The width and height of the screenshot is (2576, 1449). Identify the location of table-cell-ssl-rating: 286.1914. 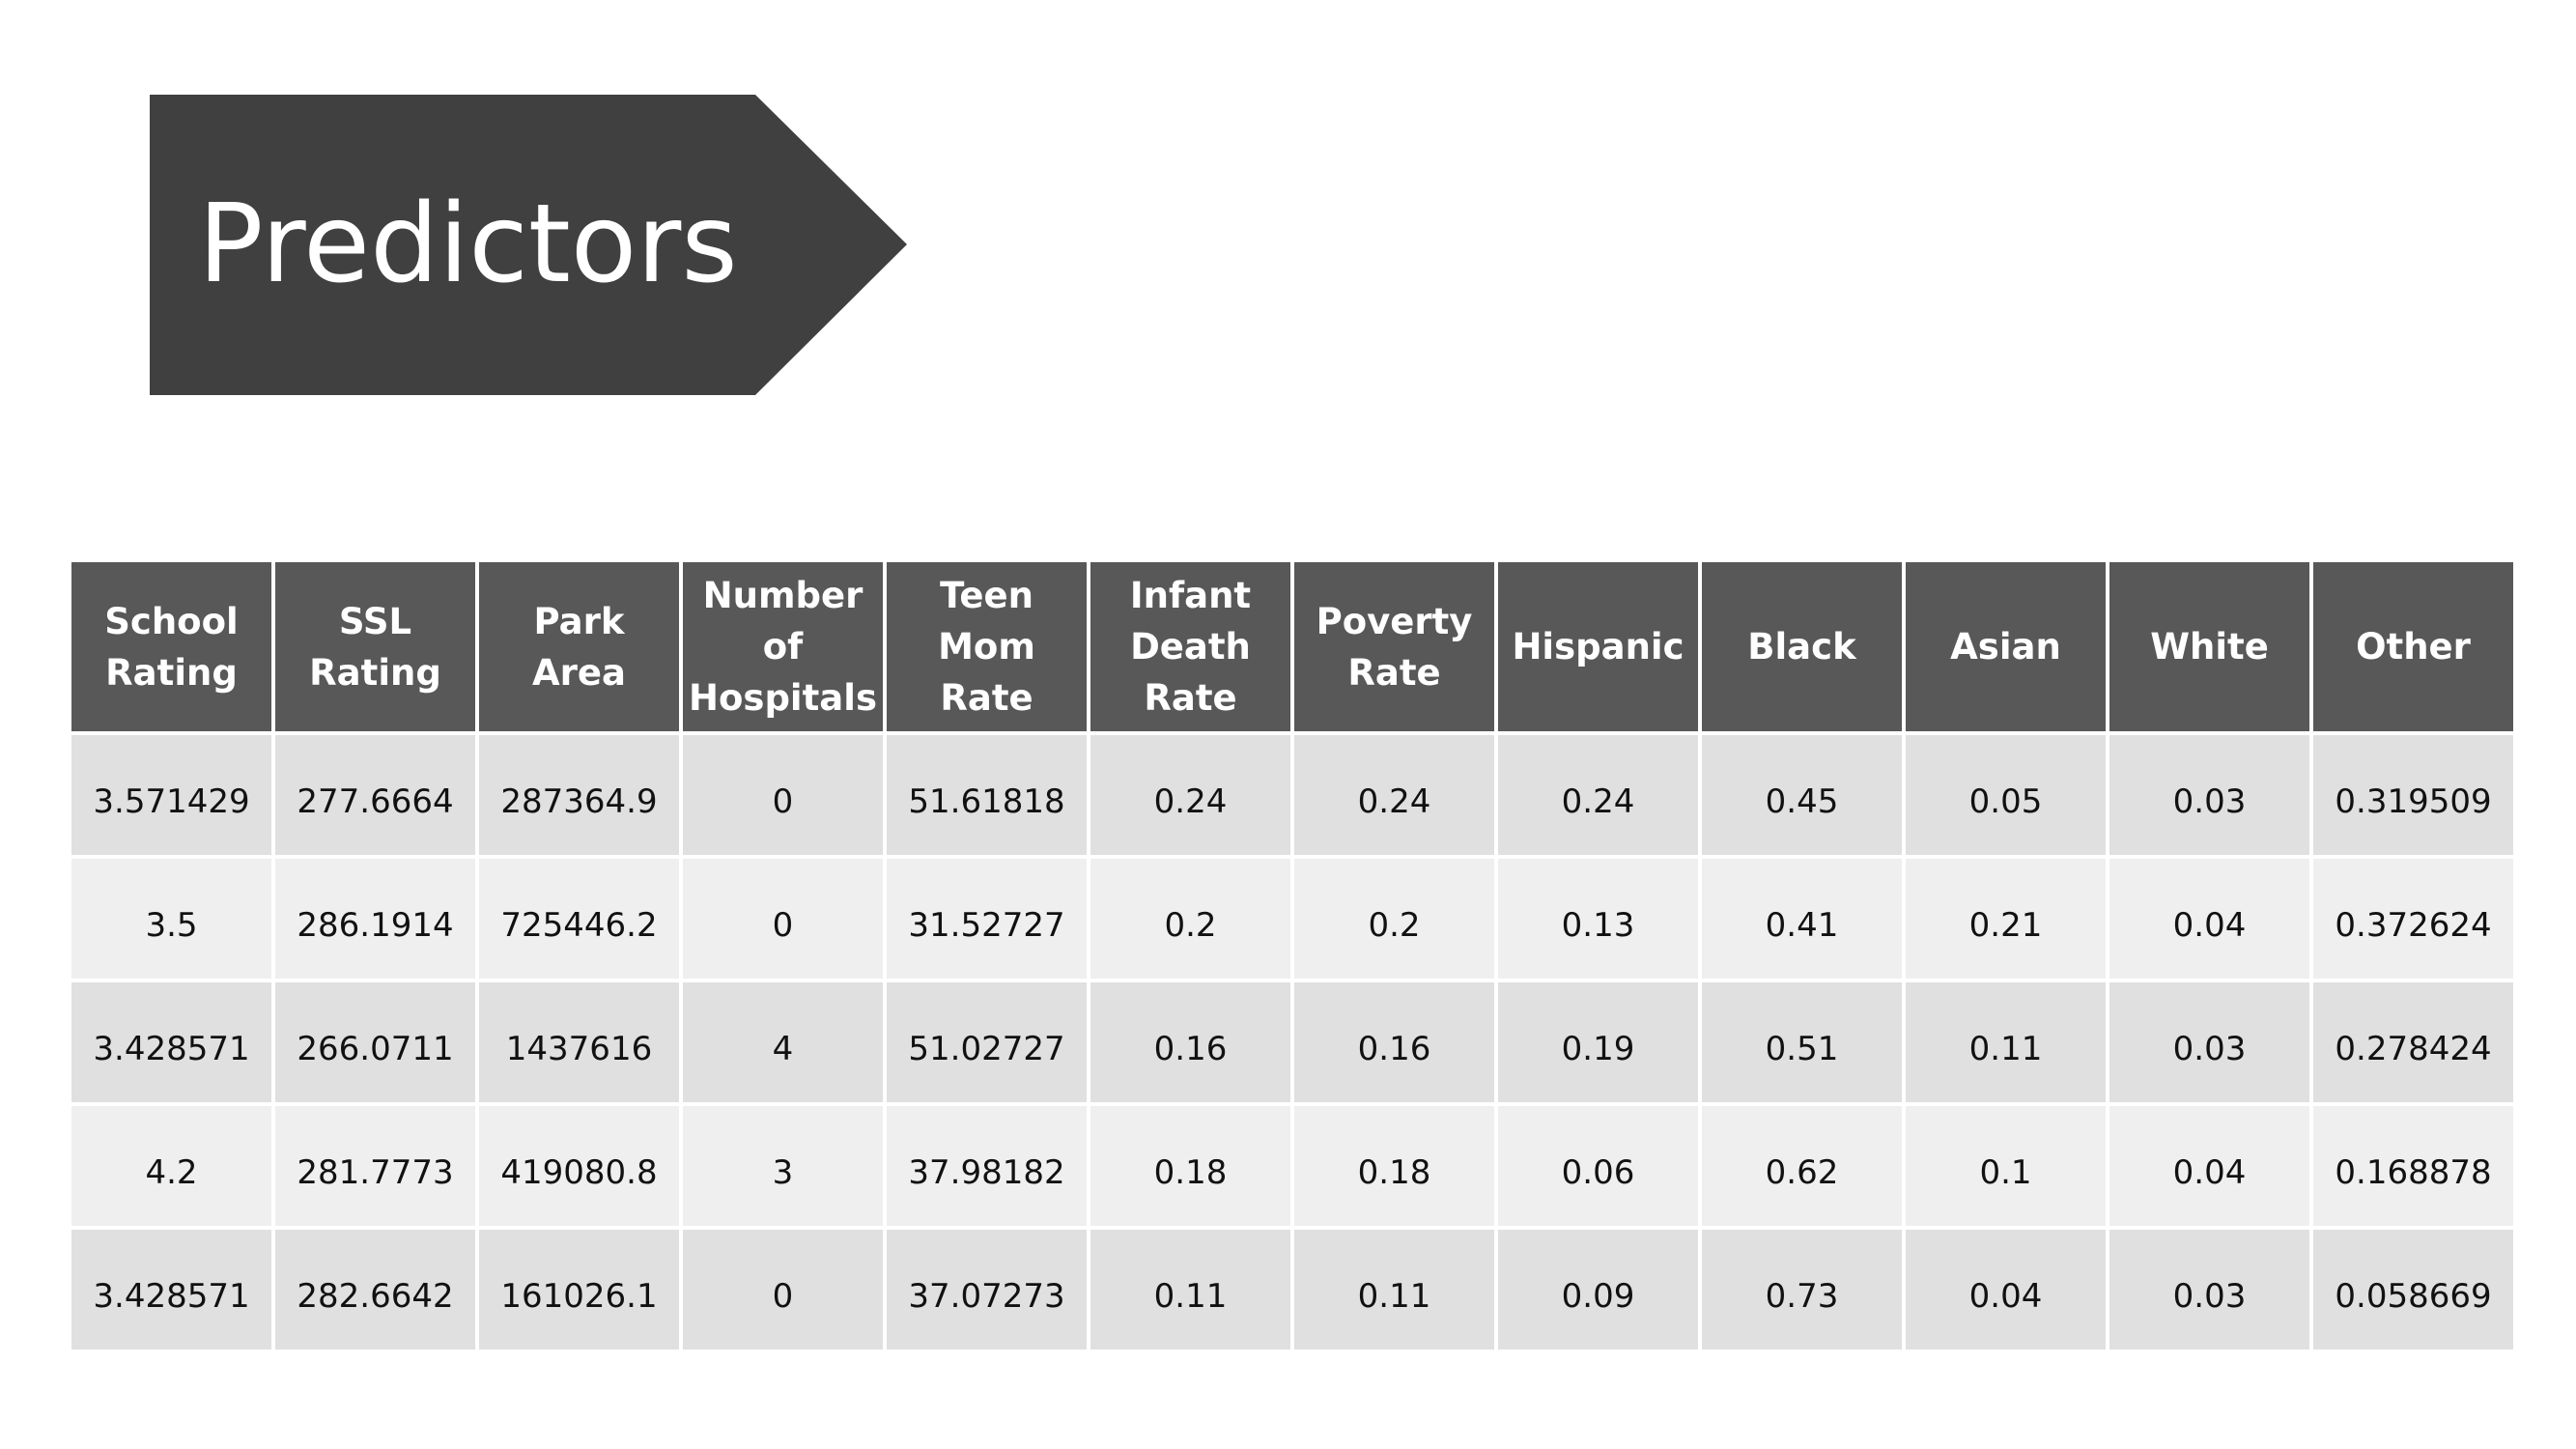
(375, 919).